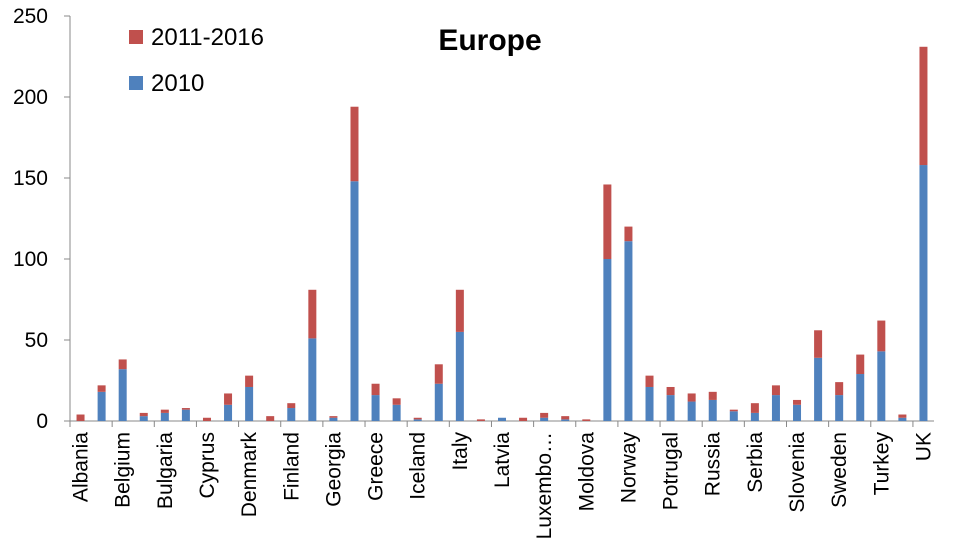 The width and height of the screenshot is (980, 560). What do you see at coordinates (502, 460) in the screenshot?
I see `x-tick-label: Latvia` at bounding box center [502, 460].